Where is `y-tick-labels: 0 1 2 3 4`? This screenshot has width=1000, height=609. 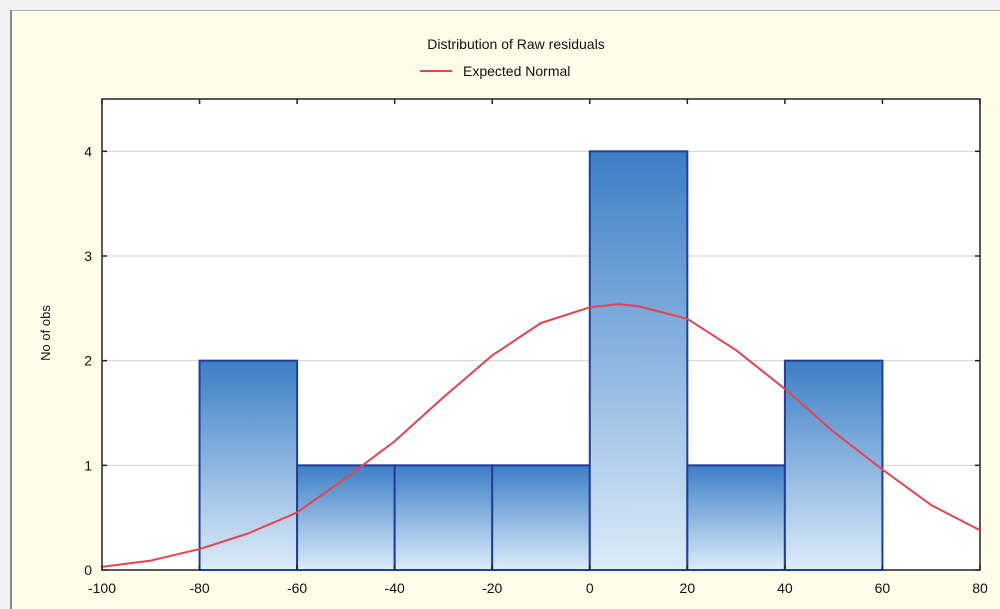 y-tick-labels: 0 1 2 3 4 is located at coordinates (88, 360).